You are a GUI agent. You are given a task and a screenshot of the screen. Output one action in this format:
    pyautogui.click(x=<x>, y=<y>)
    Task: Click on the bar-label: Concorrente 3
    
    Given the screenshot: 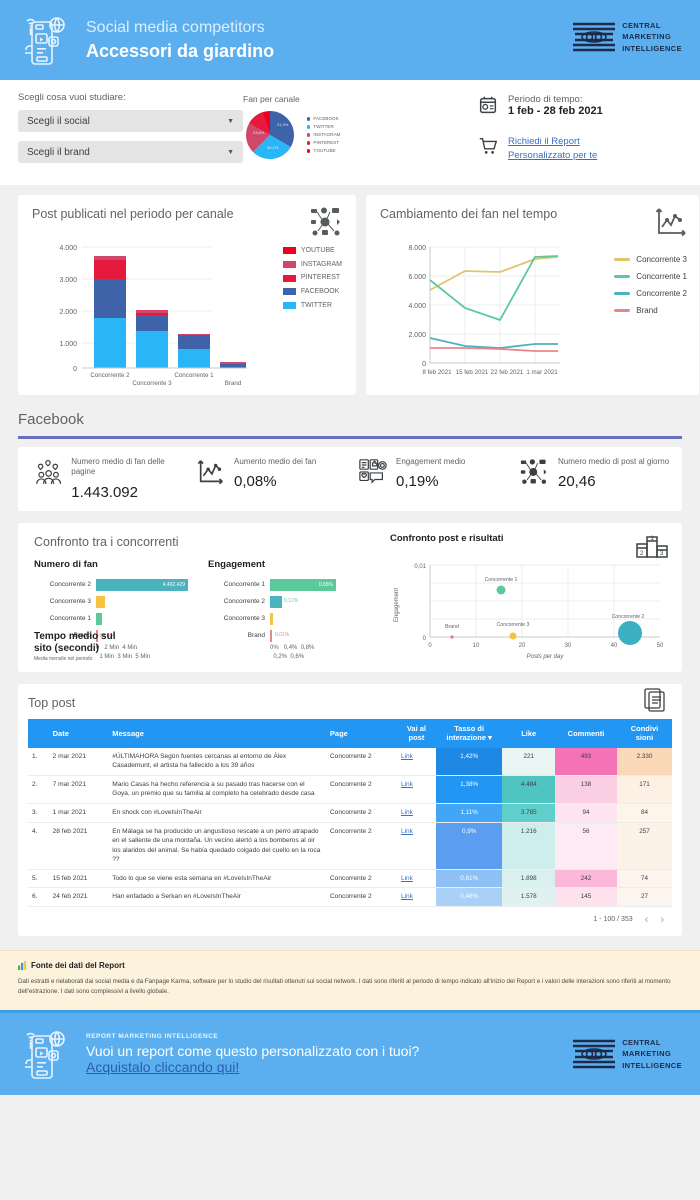 What is the action you would take?
    pyautogui.click(x=70, y=602)
    